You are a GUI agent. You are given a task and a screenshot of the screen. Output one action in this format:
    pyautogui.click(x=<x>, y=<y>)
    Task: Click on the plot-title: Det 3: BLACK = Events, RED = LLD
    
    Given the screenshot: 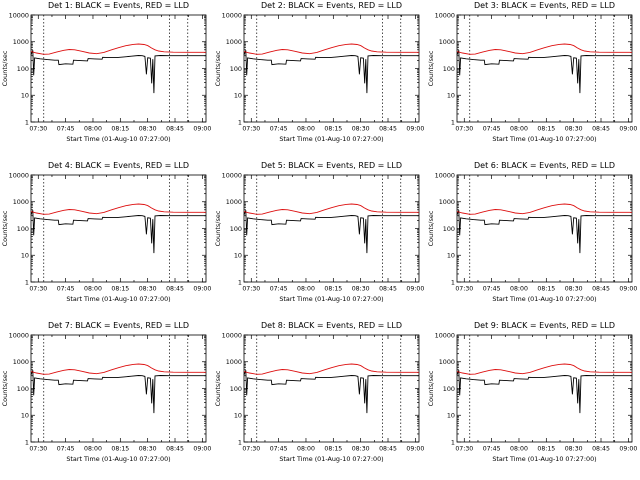 What is the action you would take?
    pyautogui.click(x=544, y=5)
    